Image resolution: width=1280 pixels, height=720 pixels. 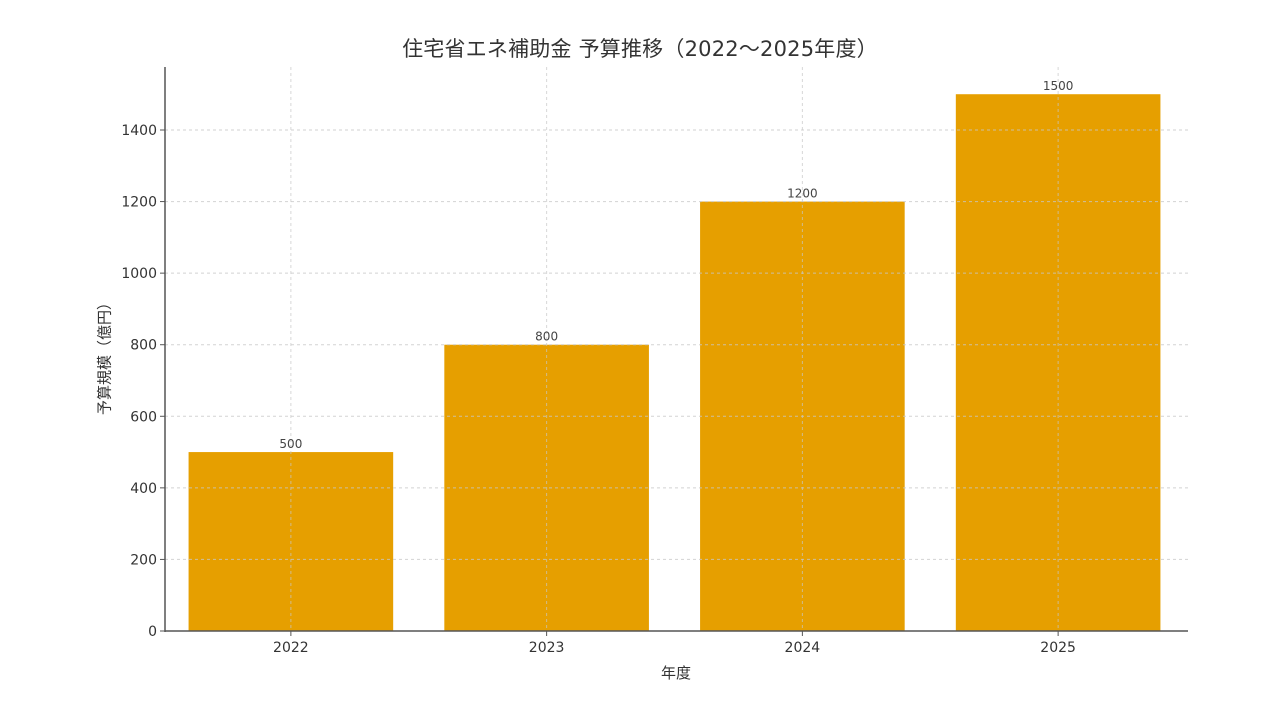 I want to click on y-tick-label: 800, so click(x=143, y=346).